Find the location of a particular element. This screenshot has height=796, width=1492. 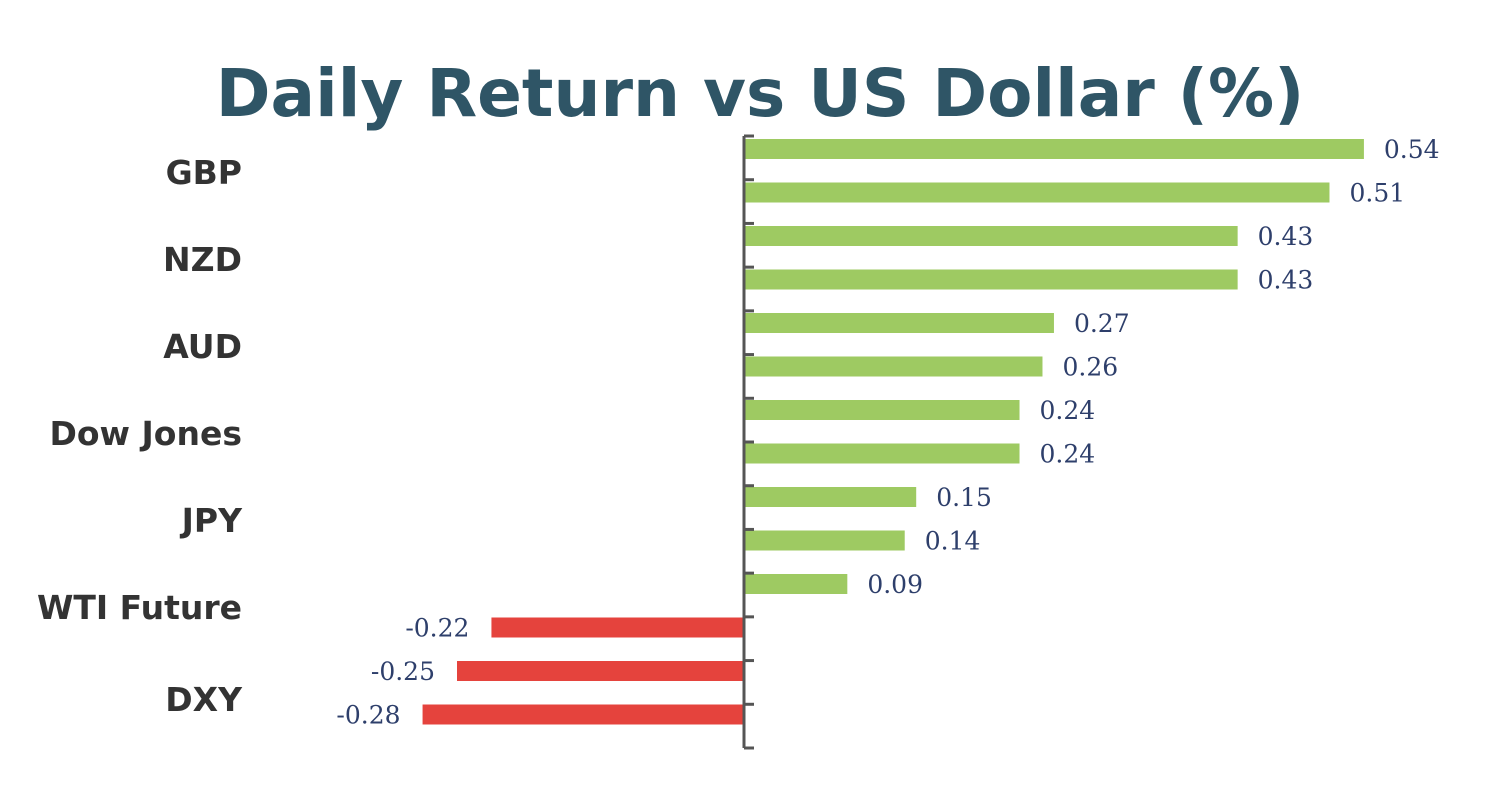

value-label-3: 0.43 is located at coordinates (1286, 280).